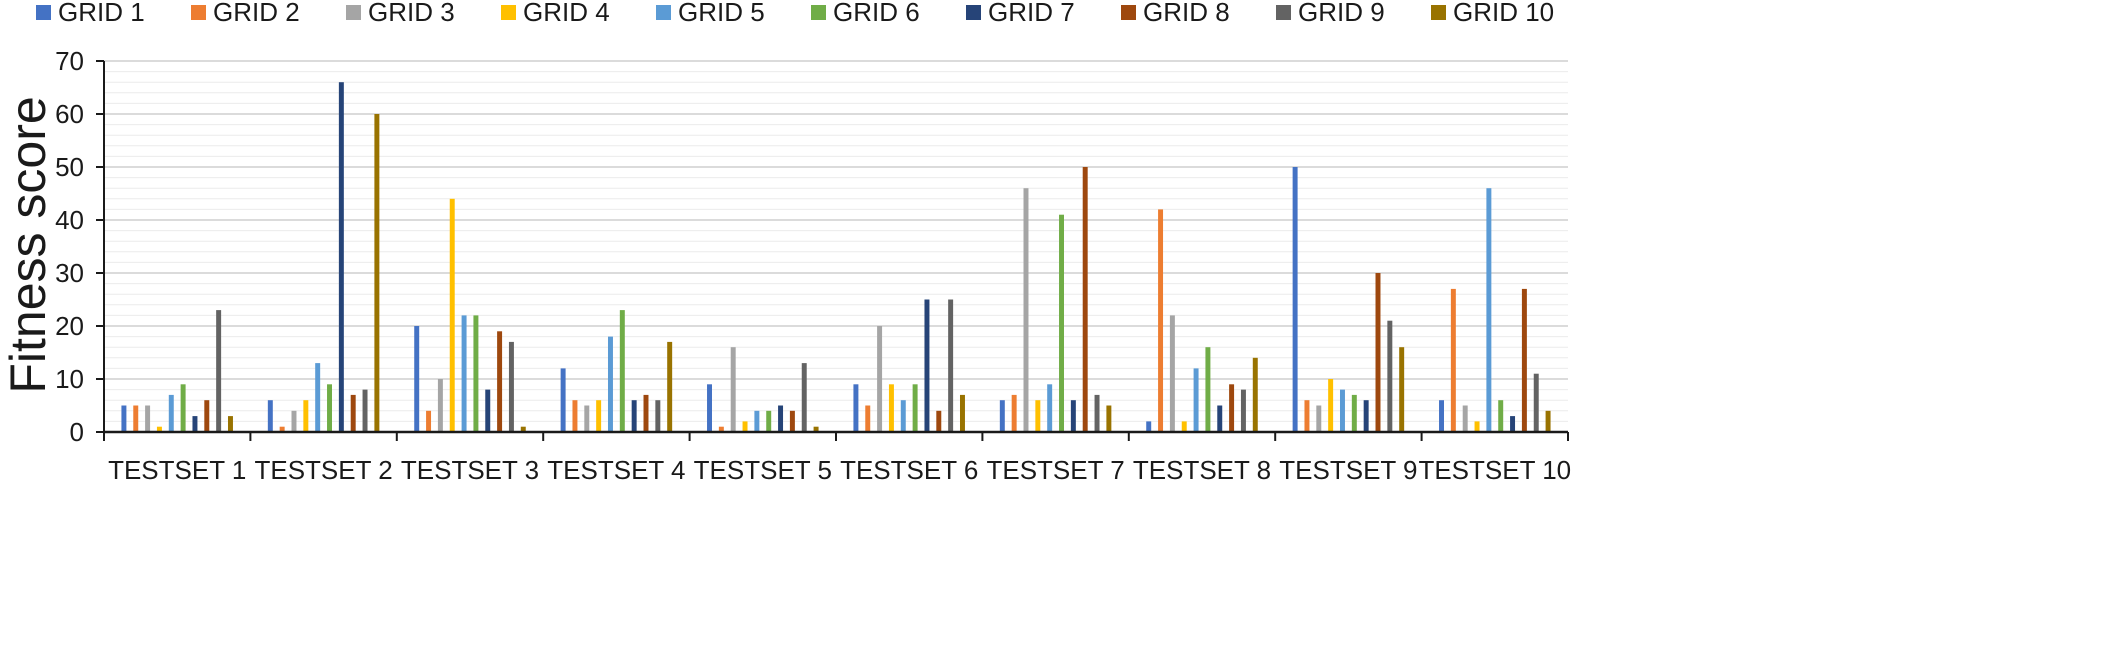  Describe the element at coordinates (566, 13) in the screenshot. I see `legend-label: GRID 4` at that location.